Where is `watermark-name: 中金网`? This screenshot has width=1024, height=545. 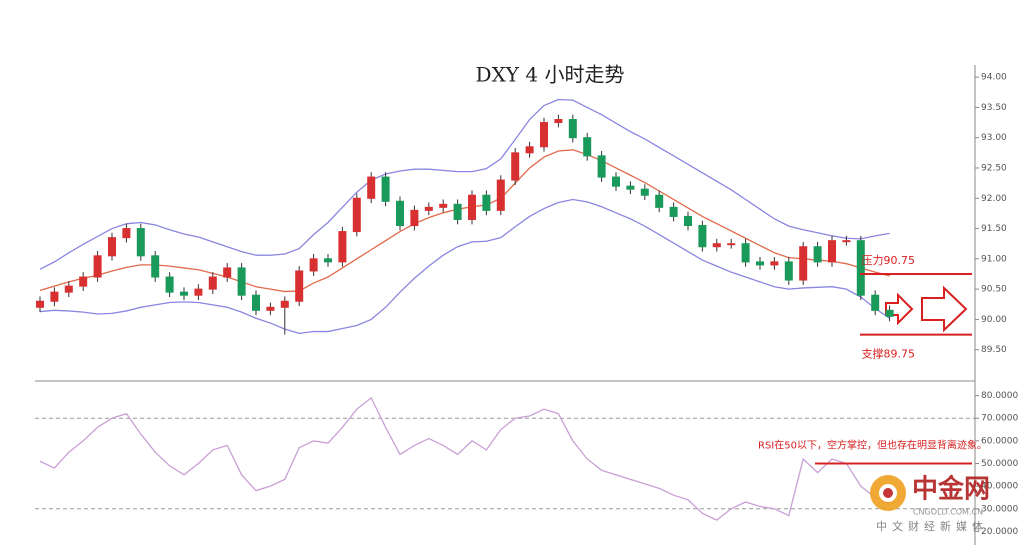 watermark-name: 中金网 is located at coordinates (951, 489).